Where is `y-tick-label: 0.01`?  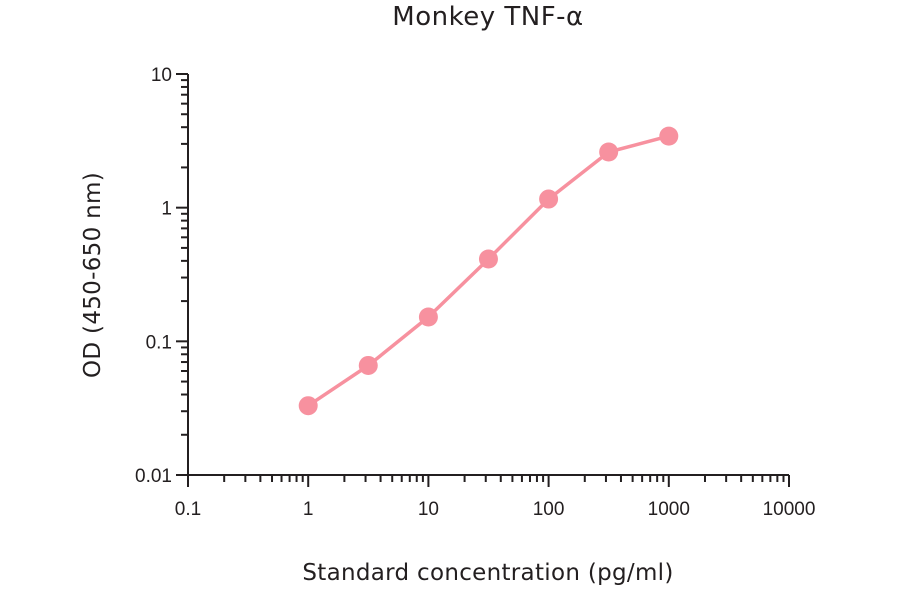 y-tick-label: 0.01 is located at coordinates (153, 476).